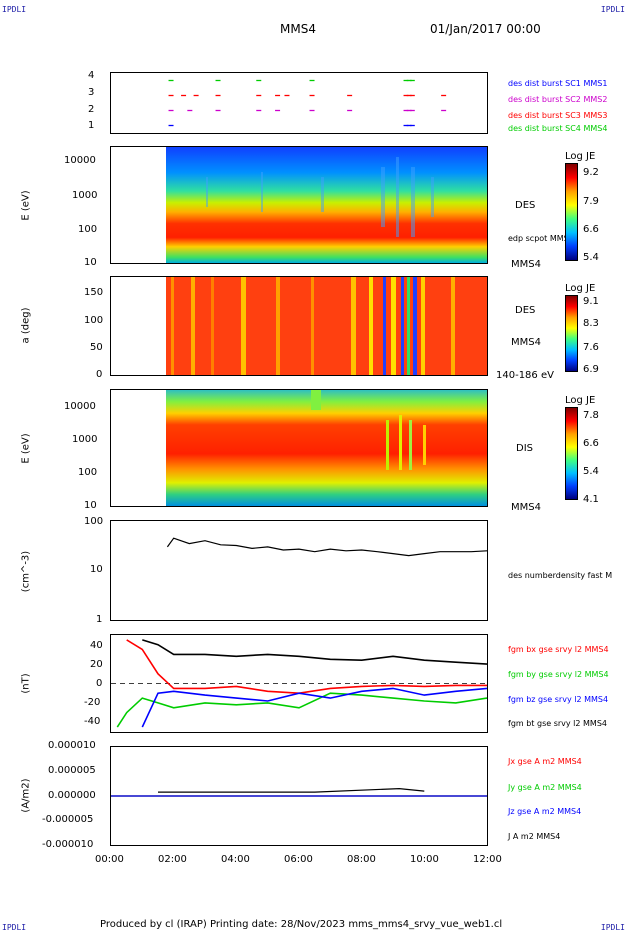  I want to click on dis-energy-ylabel: E (eV), so click(26, 448).